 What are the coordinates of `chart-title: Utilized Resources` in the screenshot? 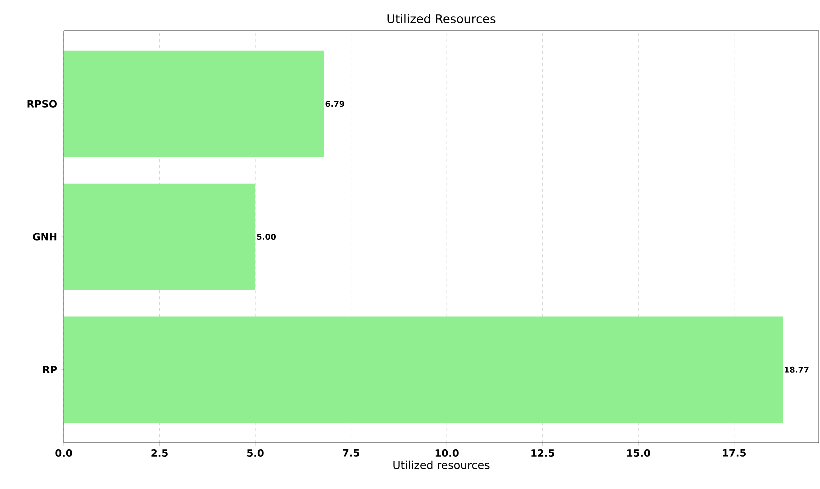 It's located at (442, 19).